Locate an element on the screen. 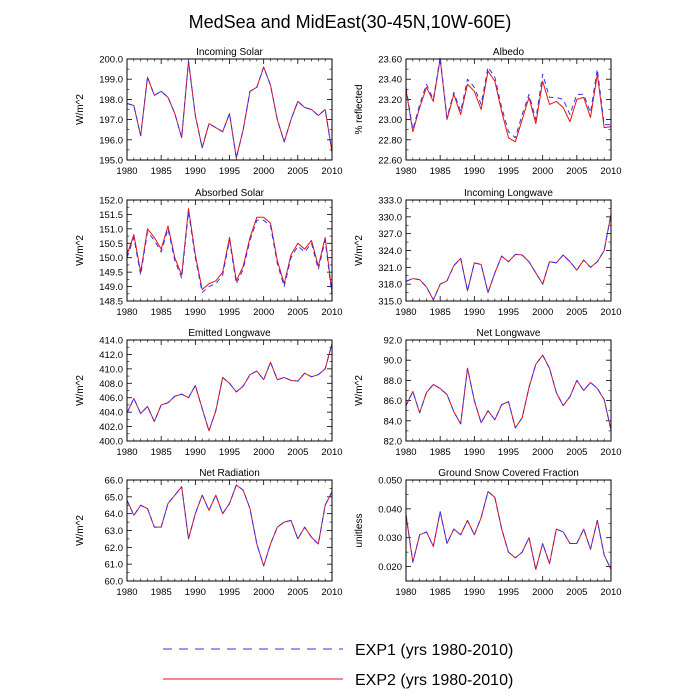  y-tick-label: 327.0 is located at coordinates (390, 234).